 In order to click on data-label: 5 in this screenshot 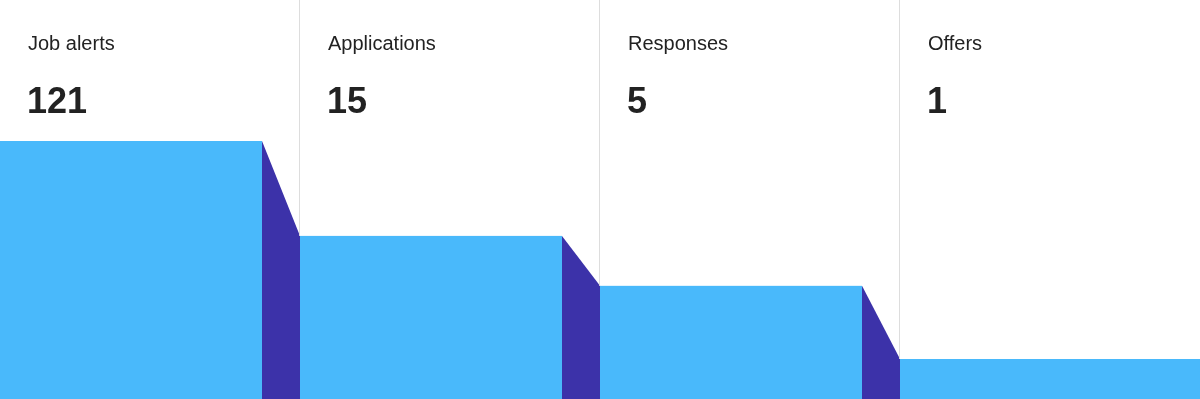, I will do `click(637, 100)`.